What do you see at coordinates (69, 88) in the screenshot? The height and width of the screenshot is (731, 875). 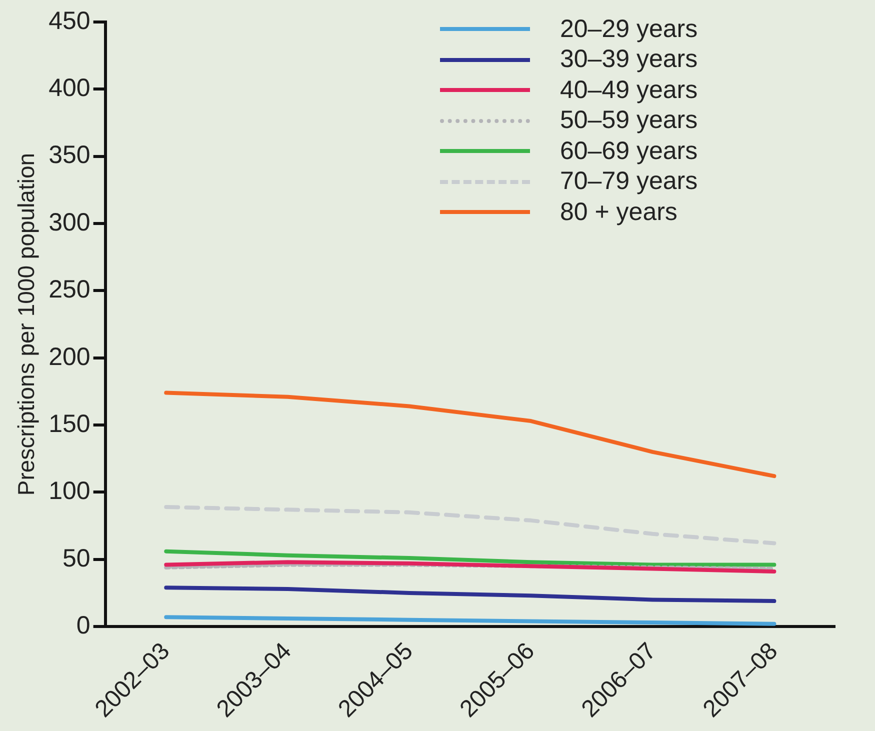 I see `y-tick-label: 400` at bounding box center [69, 88].